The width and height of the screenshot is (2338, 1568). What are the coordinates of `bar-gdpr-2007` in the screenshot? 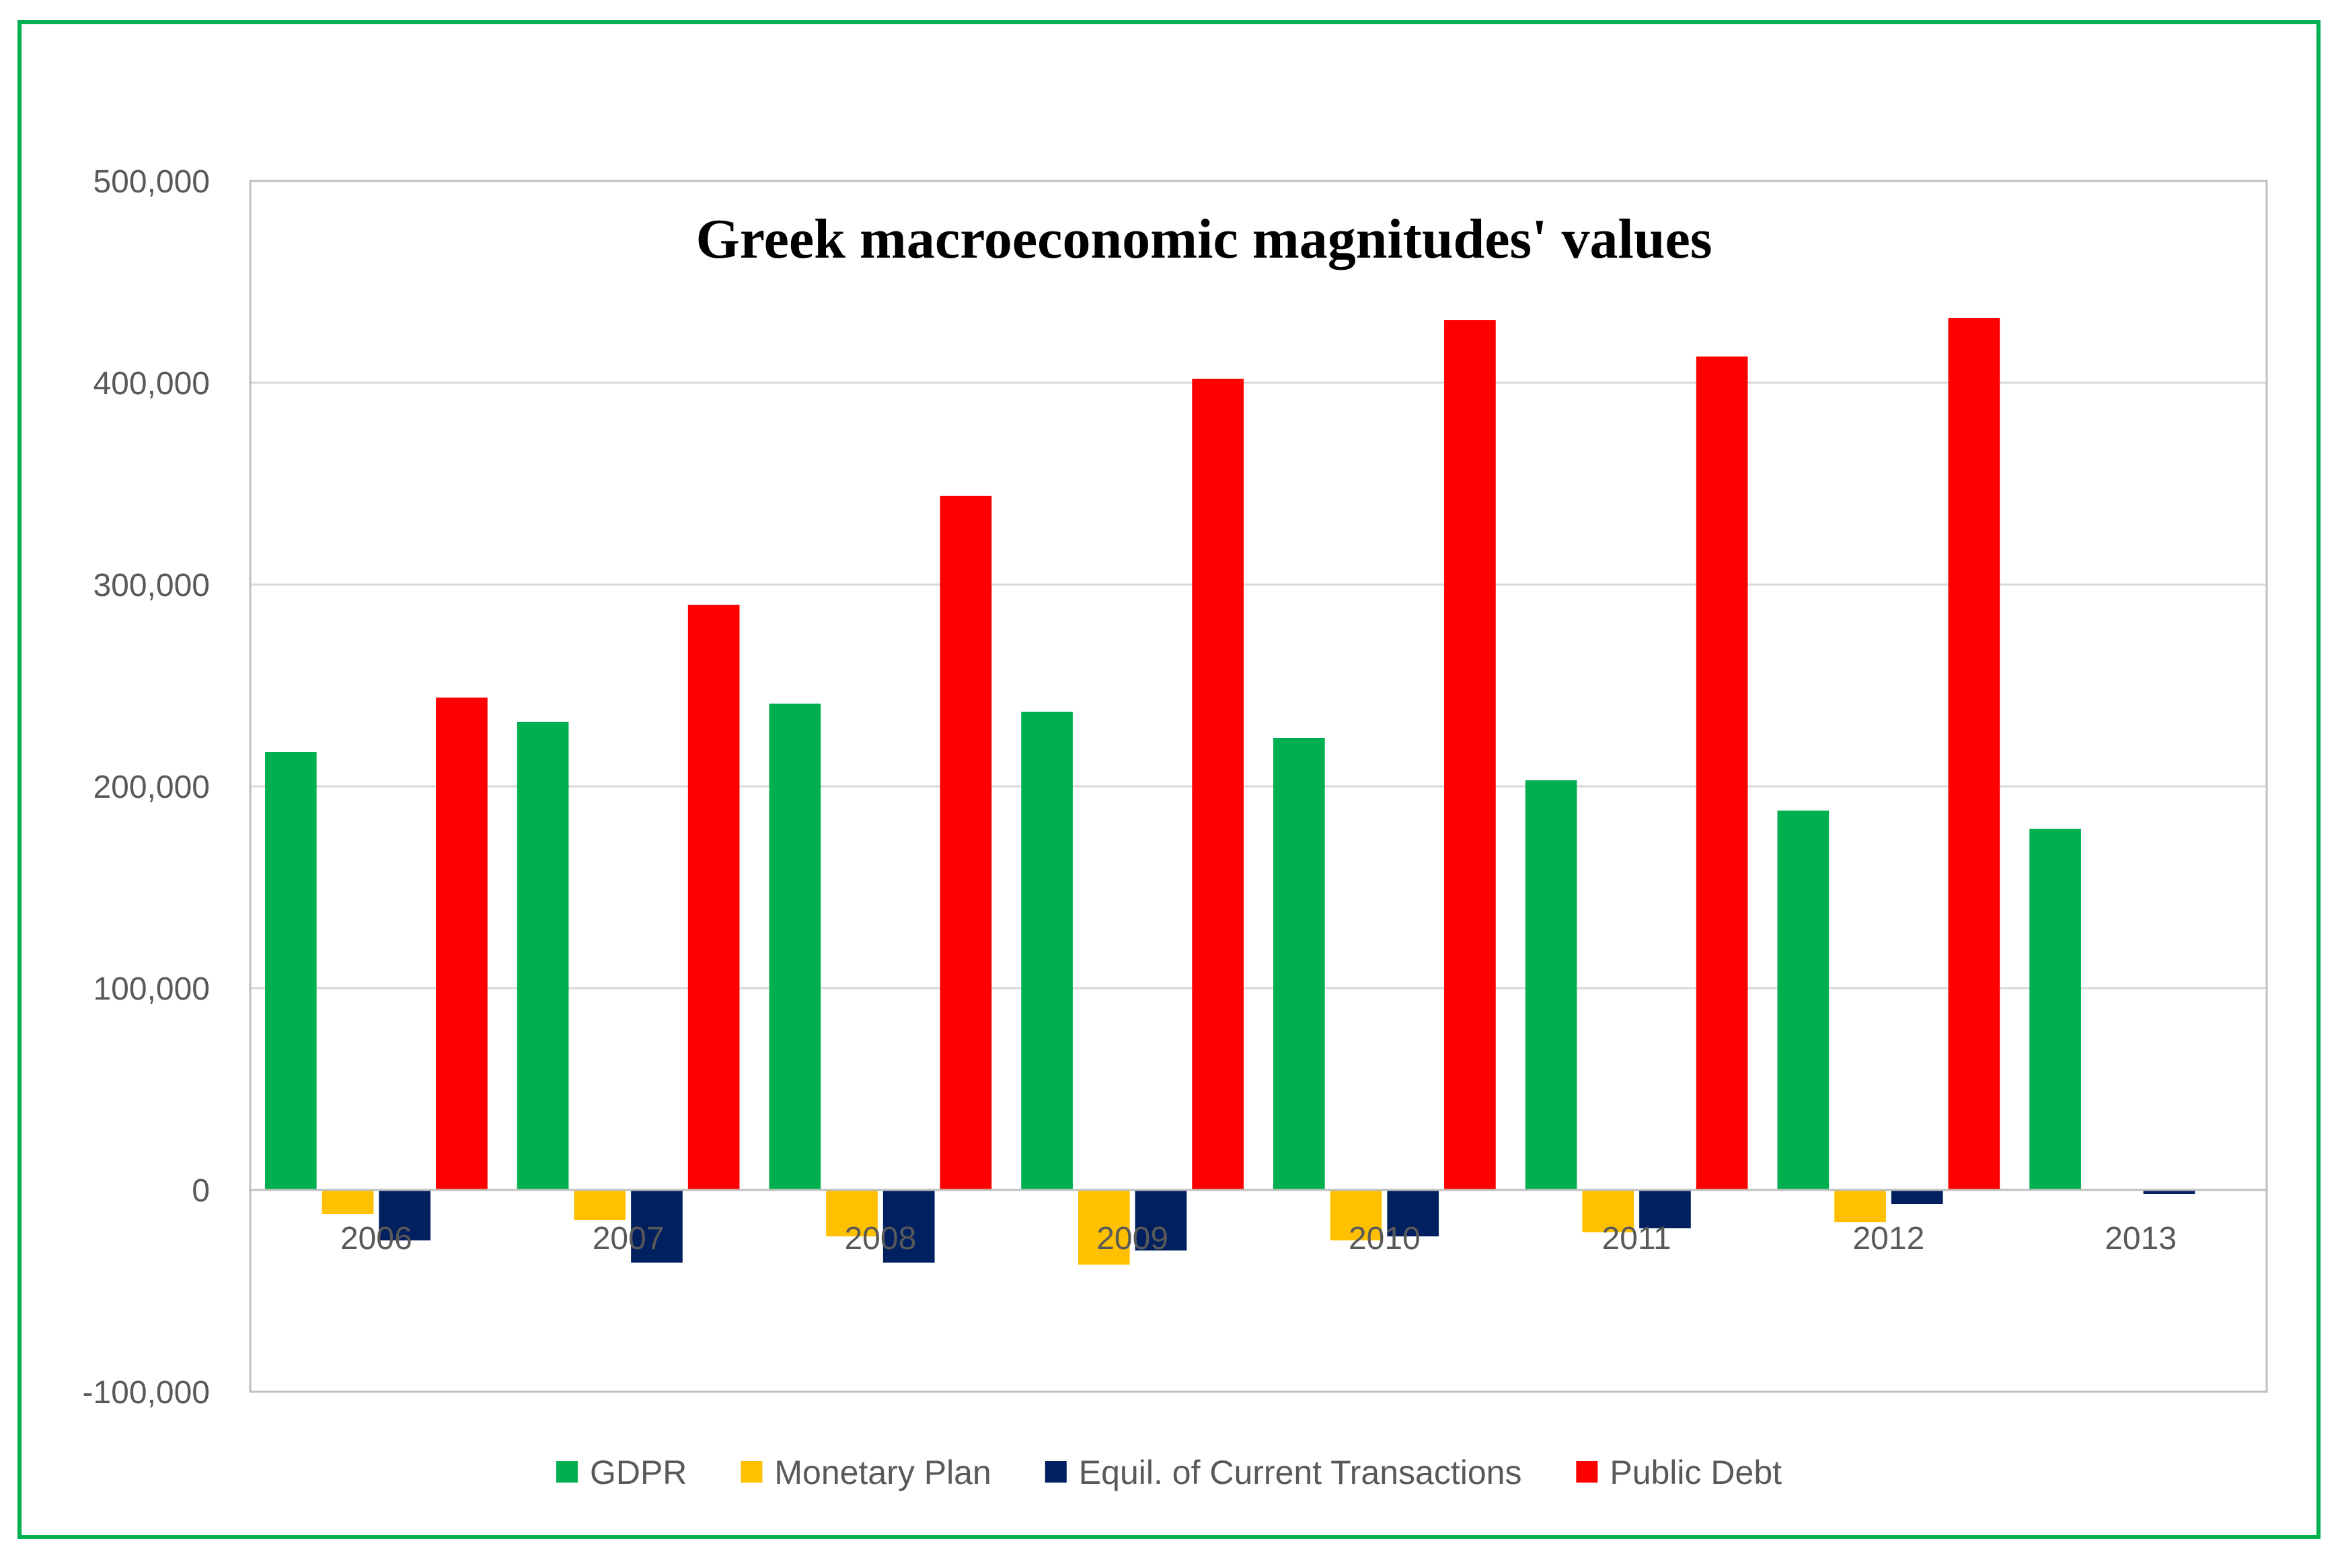 It's located at (543, 956).